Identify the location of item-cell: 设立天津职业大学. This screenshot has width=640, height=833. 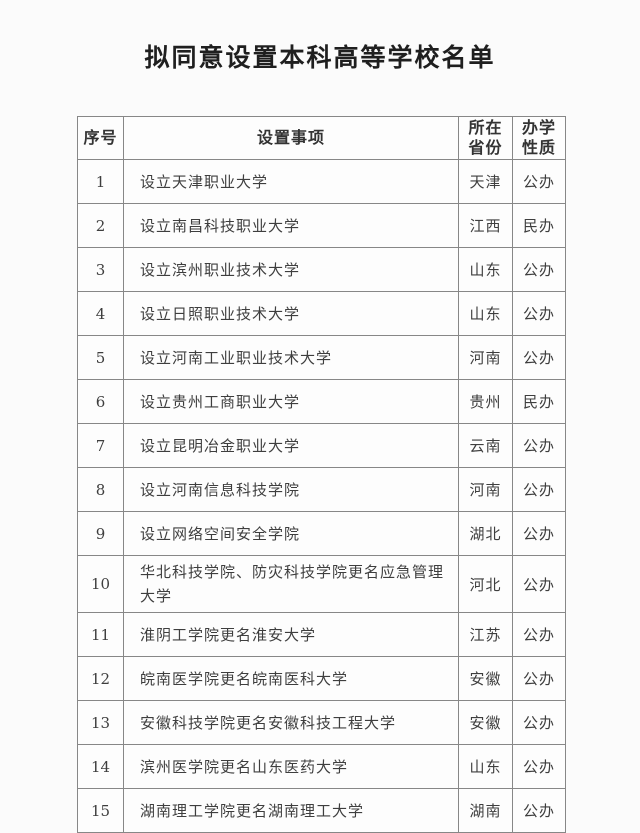
(291, 181).